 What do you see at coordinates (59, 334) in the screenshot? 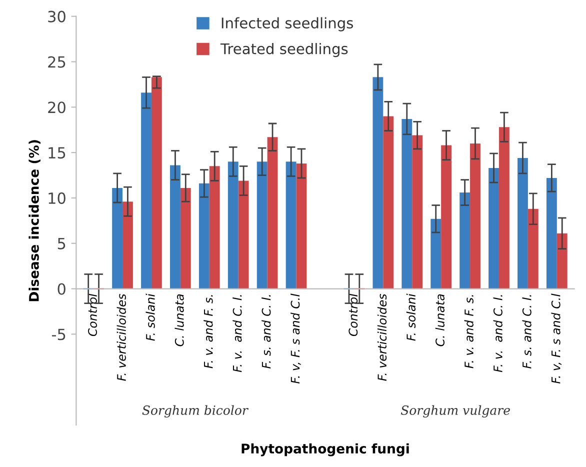
I see `y-tick-label: -5` at bounding box center [59, 334].